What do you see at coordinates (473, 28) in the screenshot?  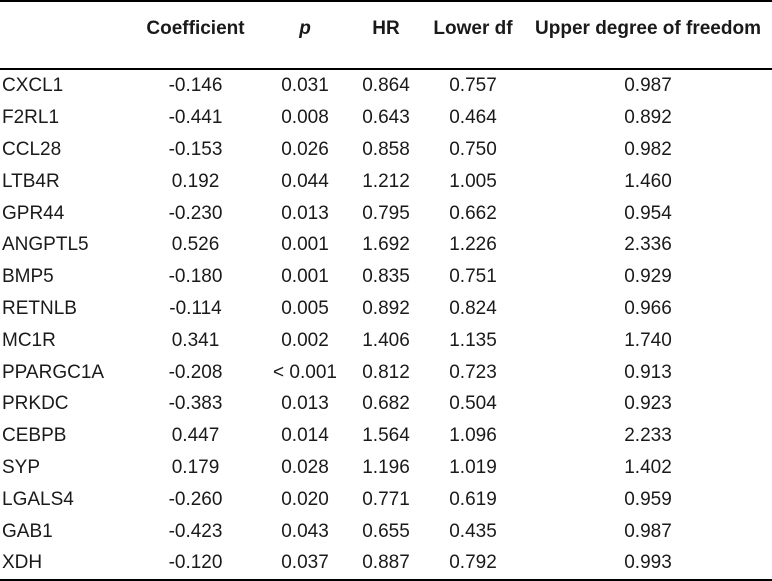 I see `header-lower-df: Lower df` at bounding box center [473, 28].